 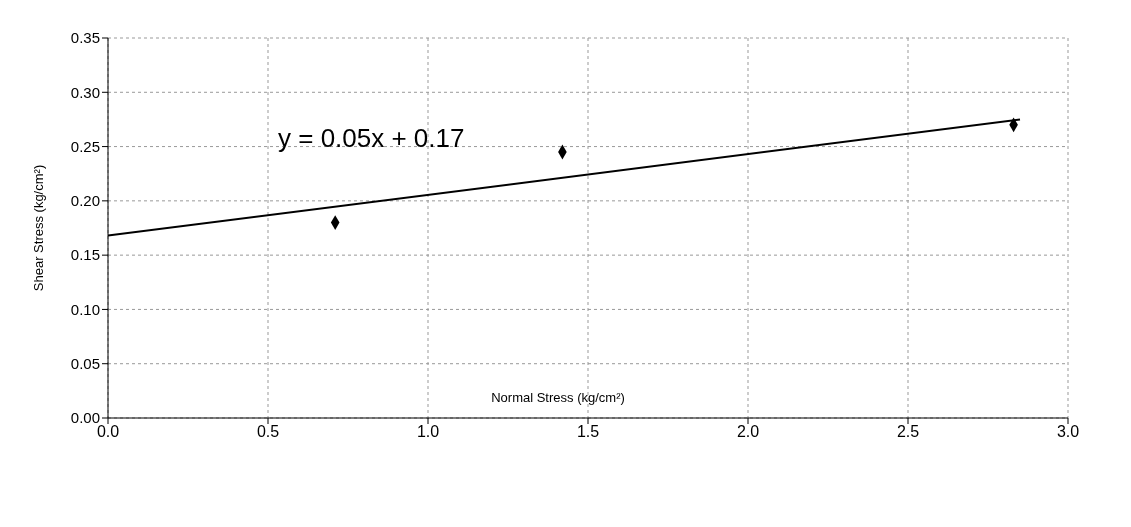 I want to click on x-tick-label: 0.0, so click(x=108, y=432).